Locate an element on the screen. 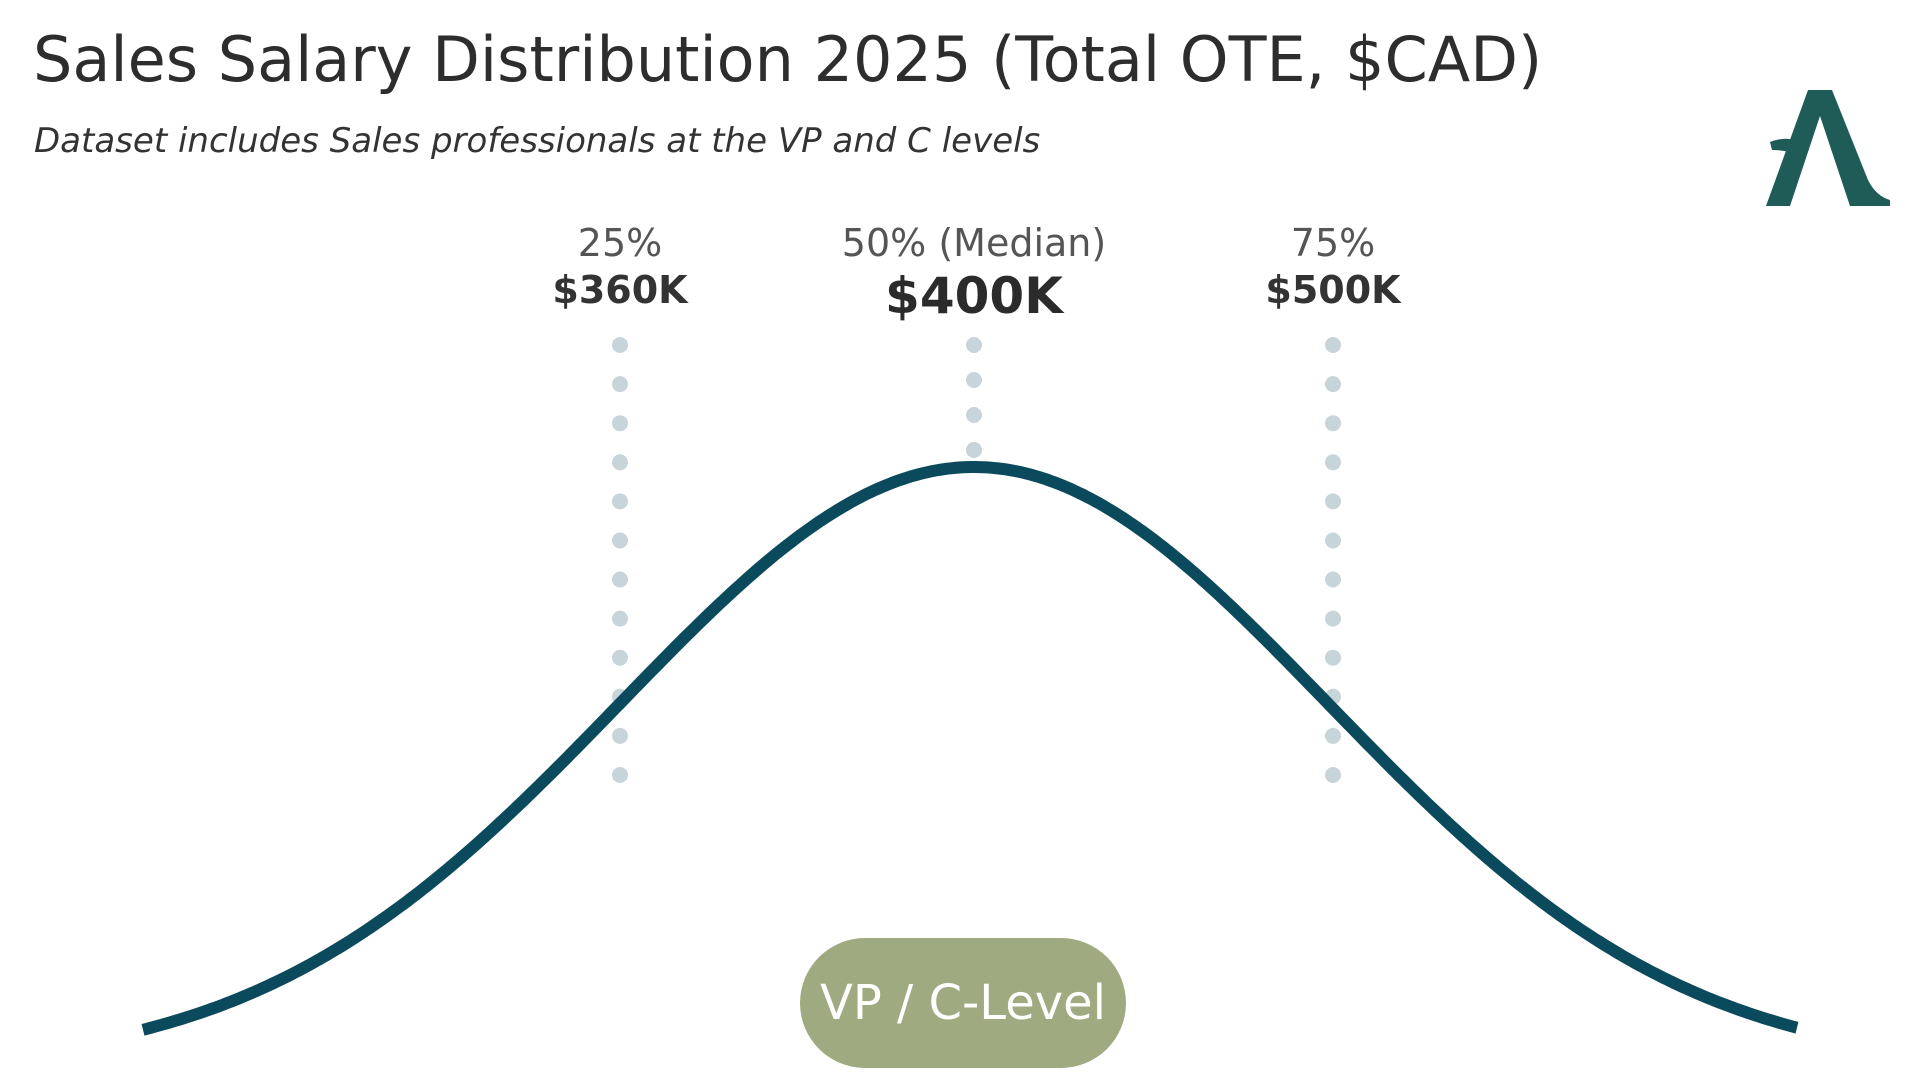 This screenshot has height=1080, width=1920. percentile-value-1: $400K is located at coordinates (975, 296).